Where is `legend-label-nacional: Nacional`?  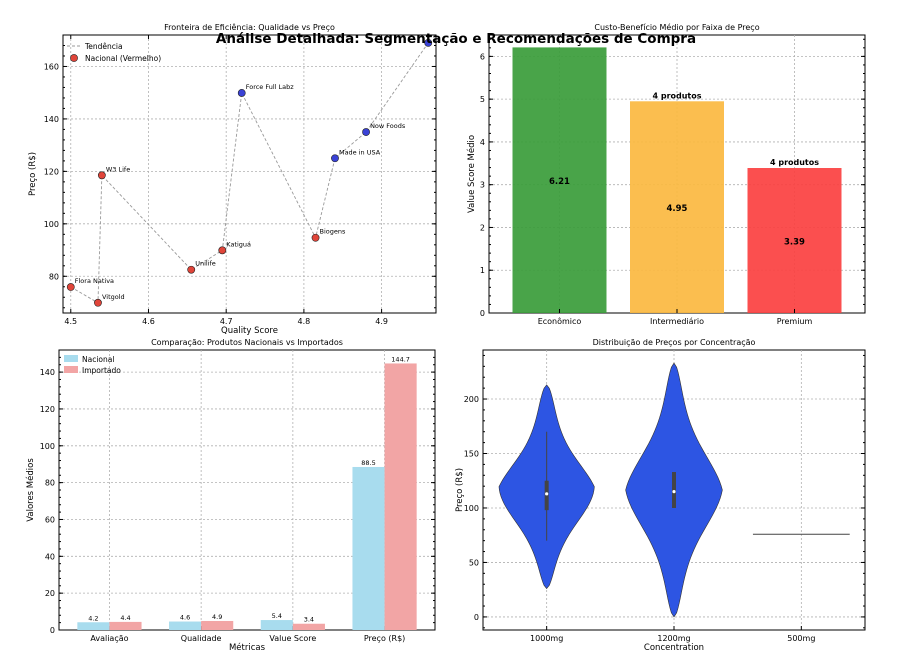 legend-label-nacional: Nacional is located at coordinates (98, 359).